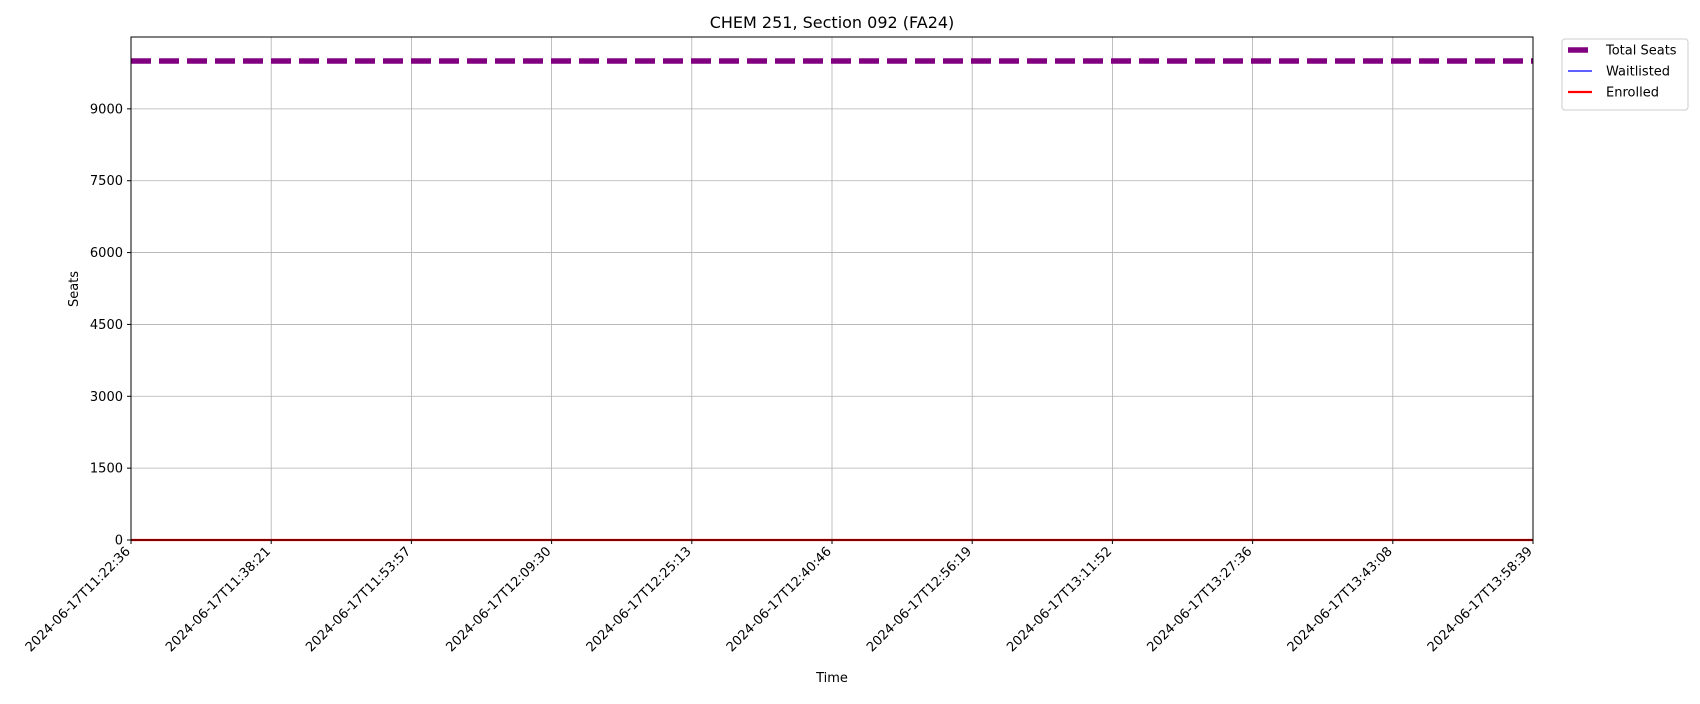 Image resolution: width=1700 pixels, height=704 pixels. Describe the element at coordinates (358, 599) in the screenshot. I see `x-tick-label: 2024-06-17T11:53:57` at that location.